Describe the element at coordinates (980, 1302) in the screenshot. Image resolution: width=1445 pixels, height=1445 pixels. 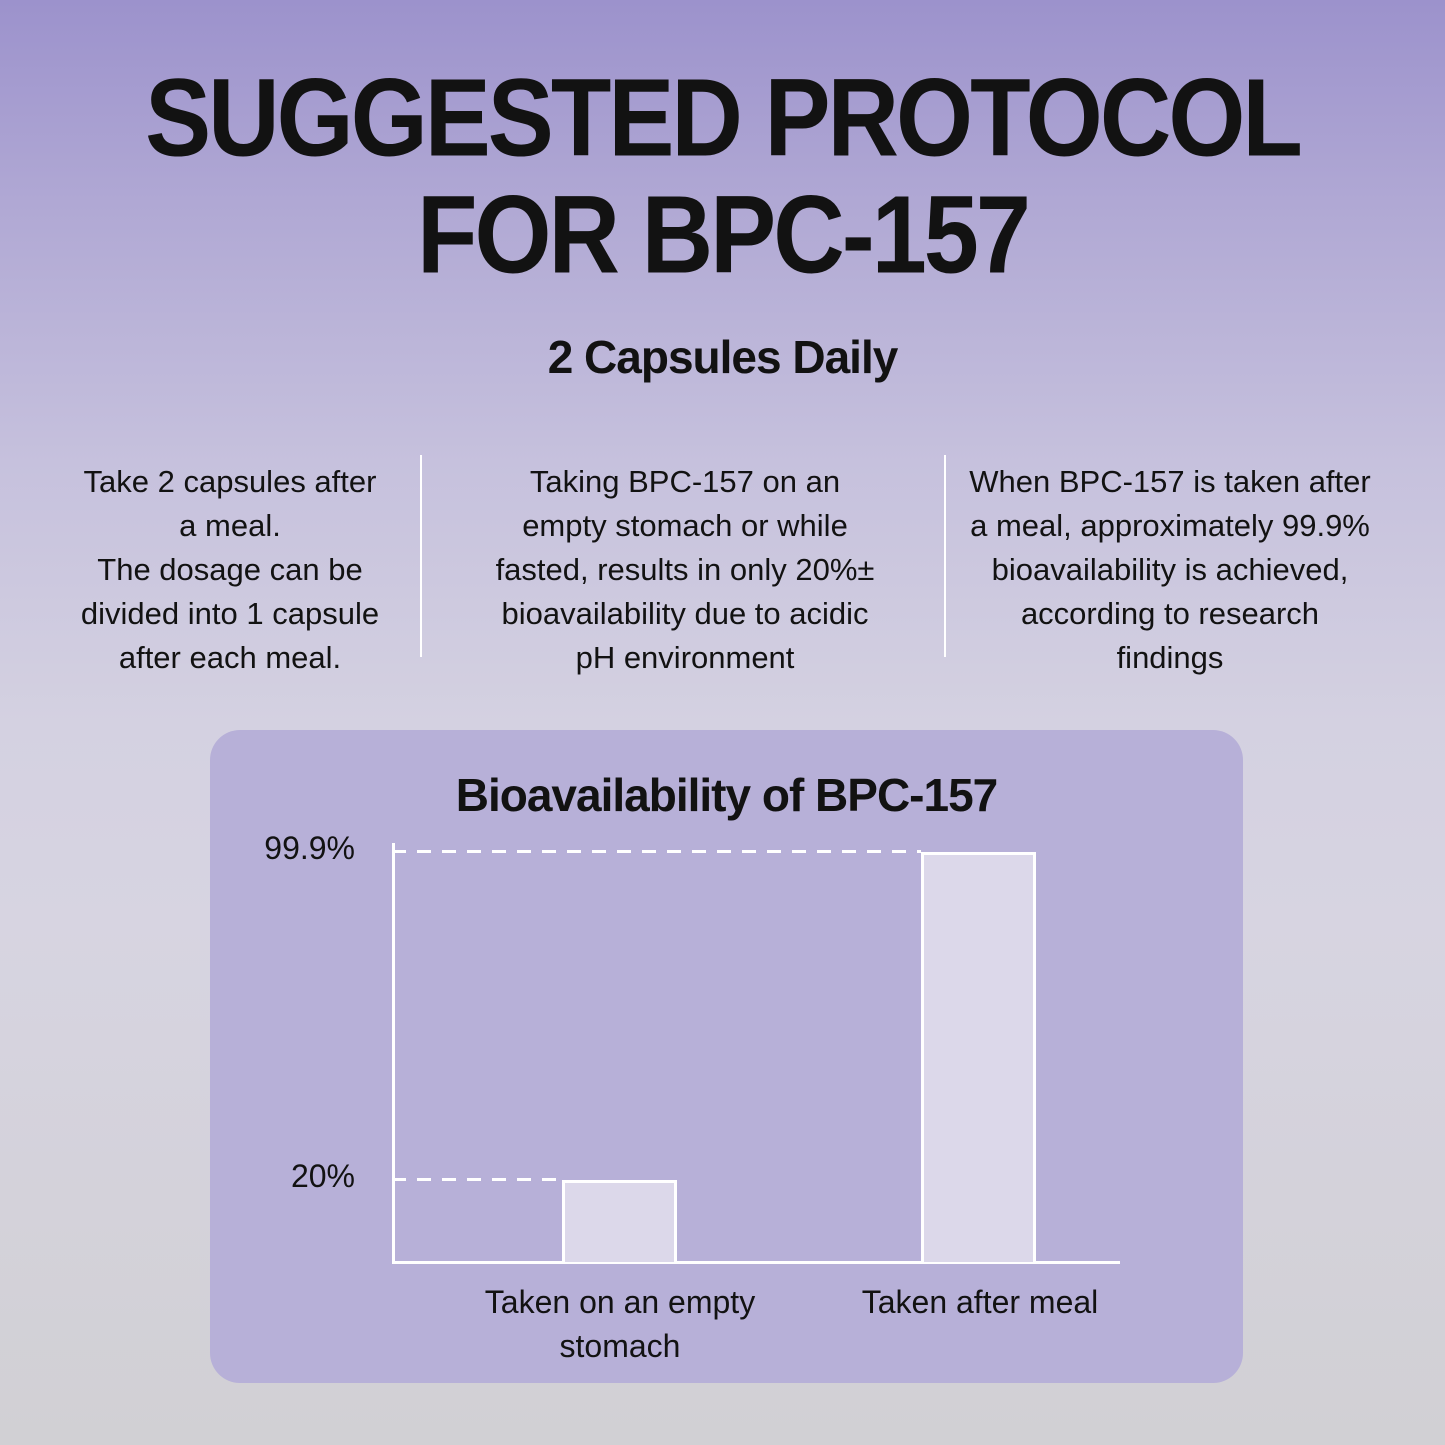
I see `category-label-after-meal: Taken after meal` at that location.